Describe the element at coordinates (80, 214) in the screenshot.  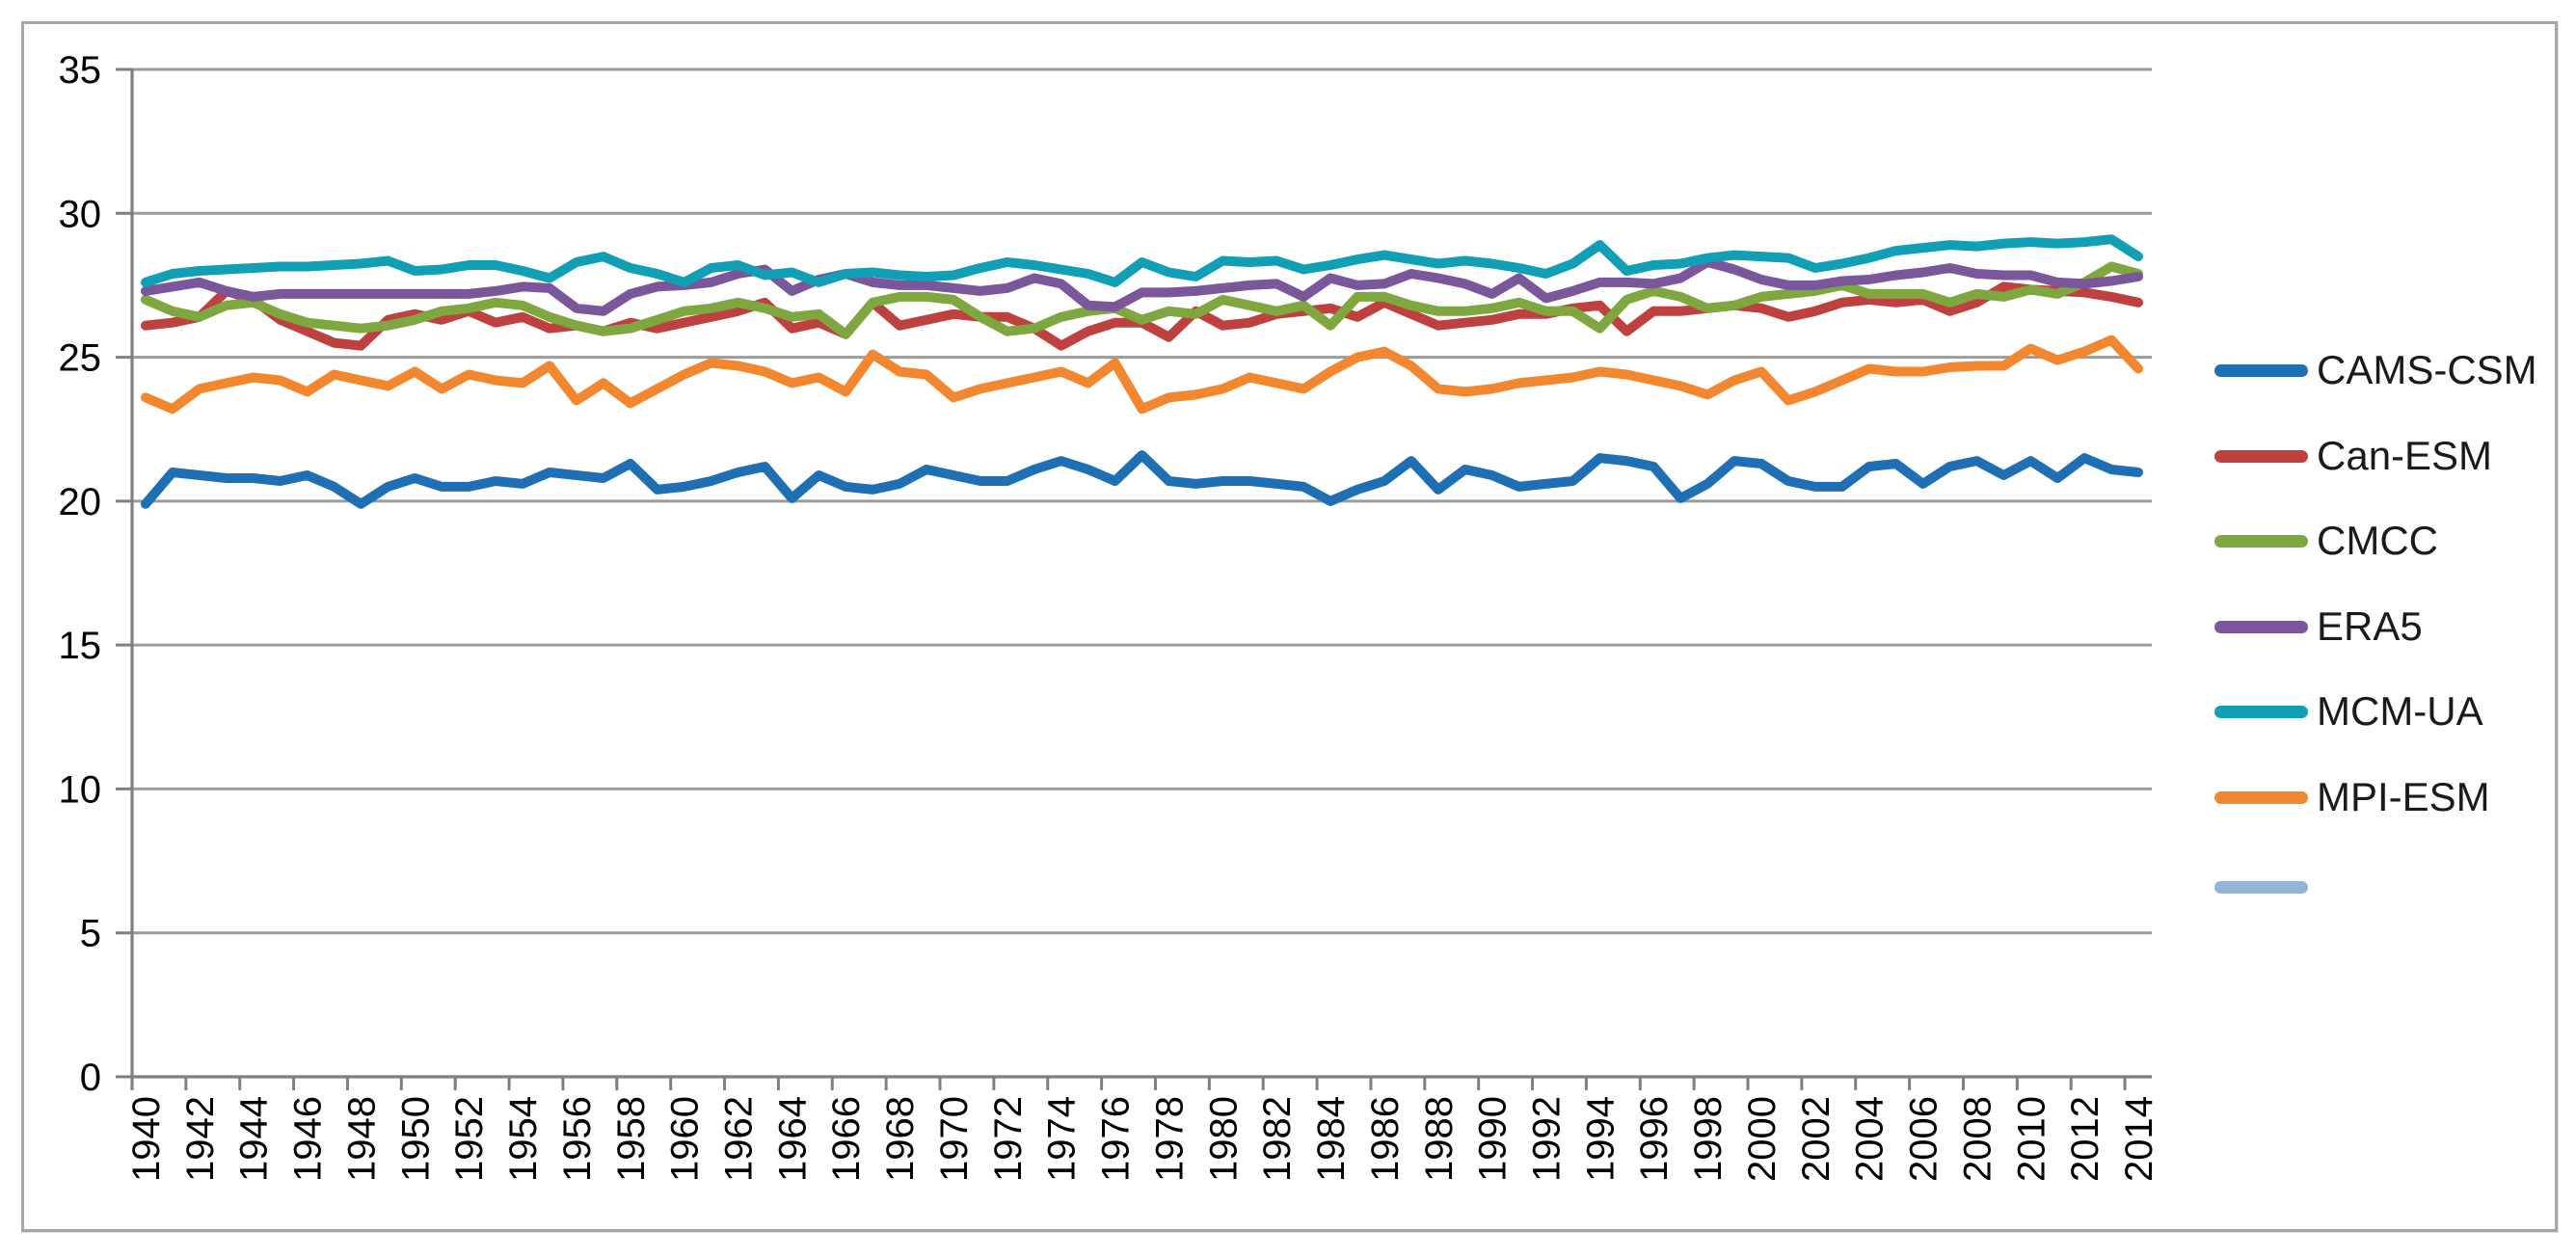
I see `y-tick-label: 30` at that location.